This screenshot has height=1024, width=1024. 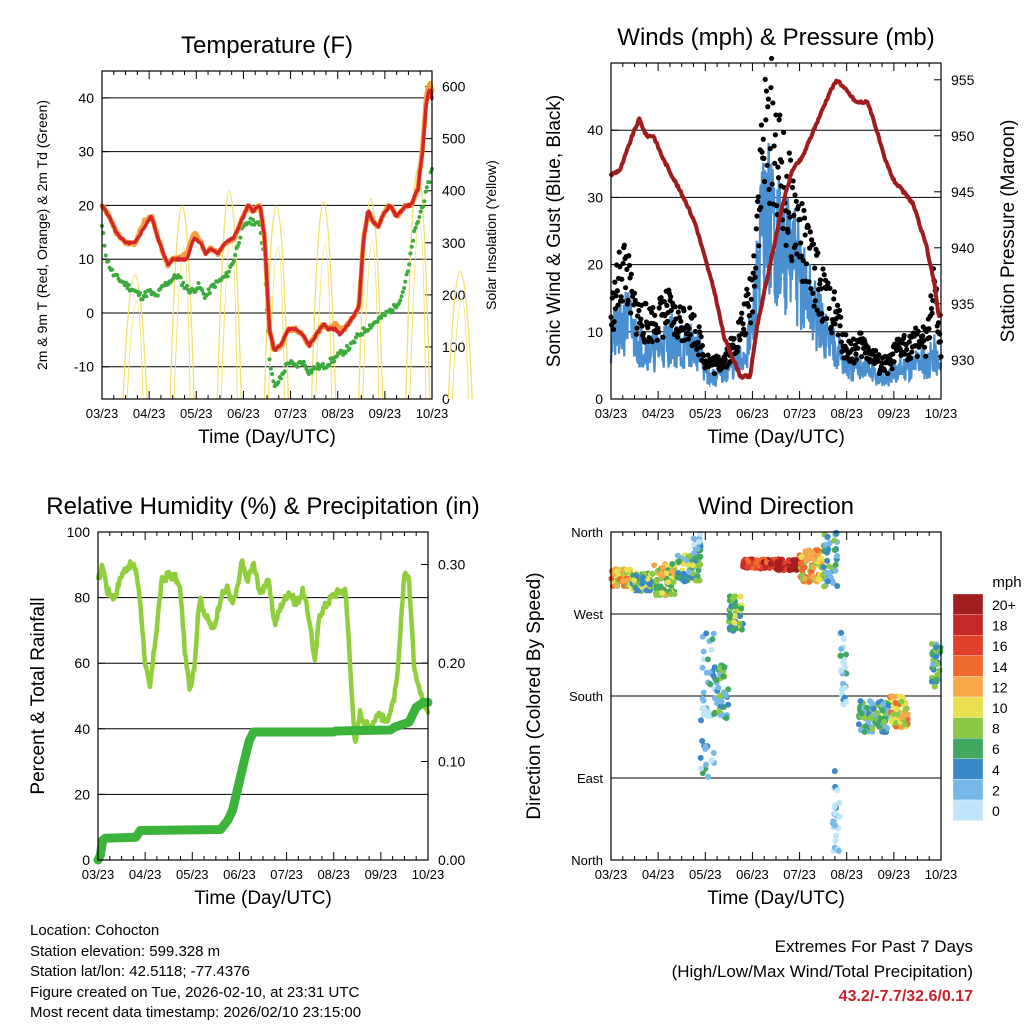 I want to click on y2-tick-label: 0, so click(x=446, y=399).